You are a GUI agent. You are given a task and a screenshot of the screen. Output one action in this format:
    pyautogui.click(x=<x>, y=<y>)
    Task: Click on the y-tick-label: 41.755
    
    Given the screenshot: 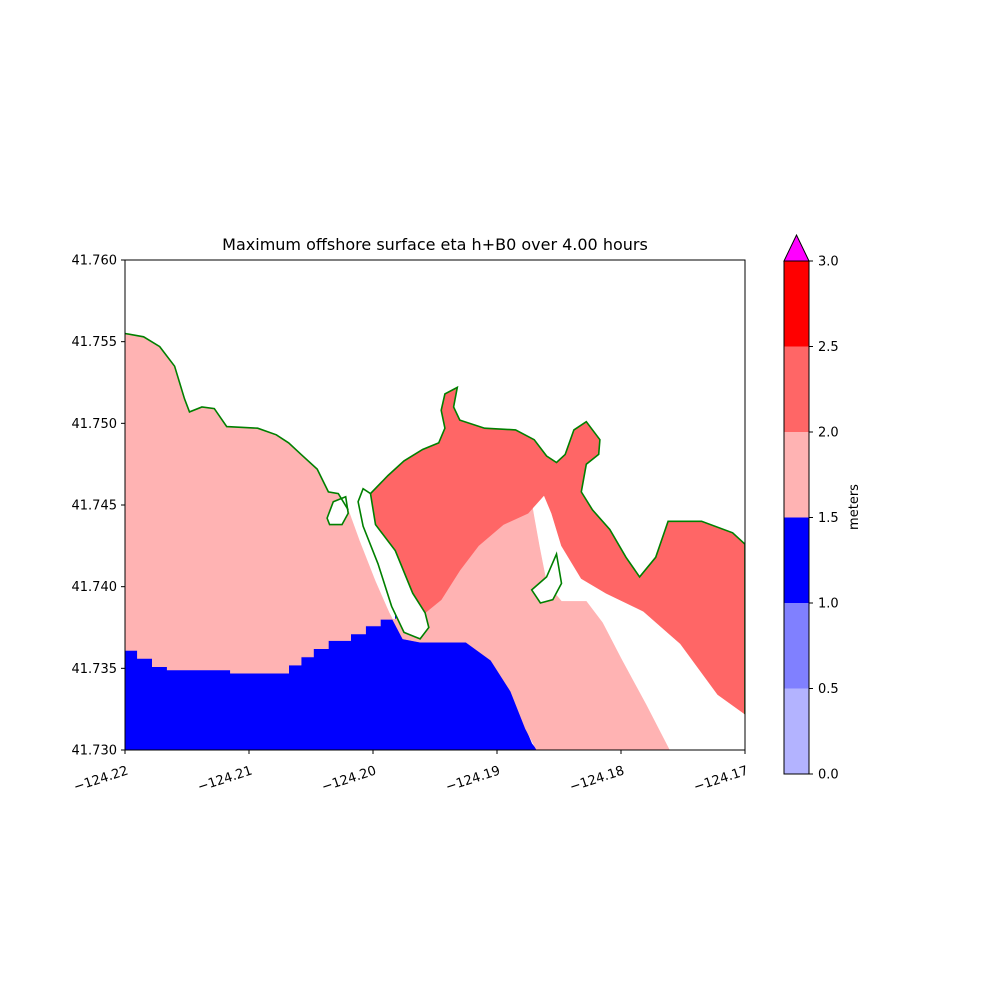 What is the action you would take?
    pyautogui.click(x=95, y=342)
    